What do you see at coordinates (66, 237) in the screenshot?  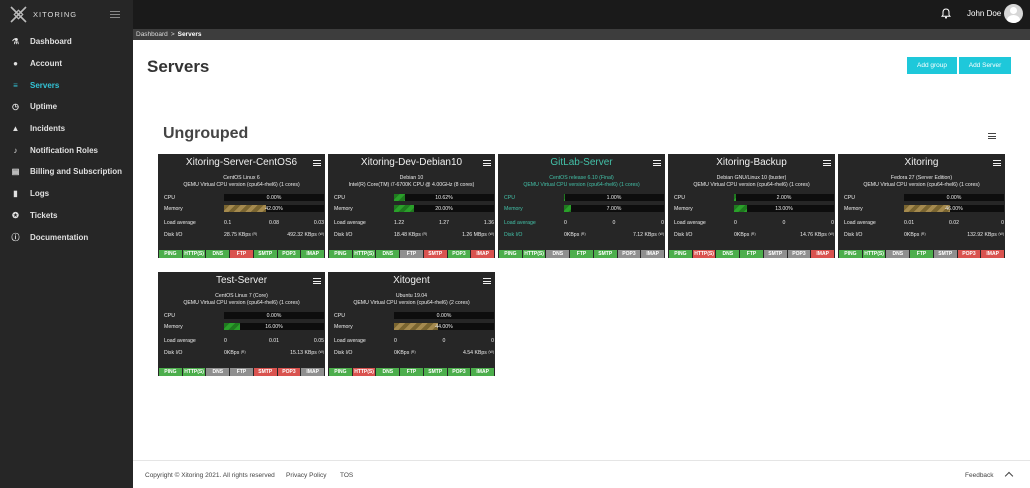 I see `sidebar-item-documentation: ⓘ Documentation` at bounding box center [66, 237].